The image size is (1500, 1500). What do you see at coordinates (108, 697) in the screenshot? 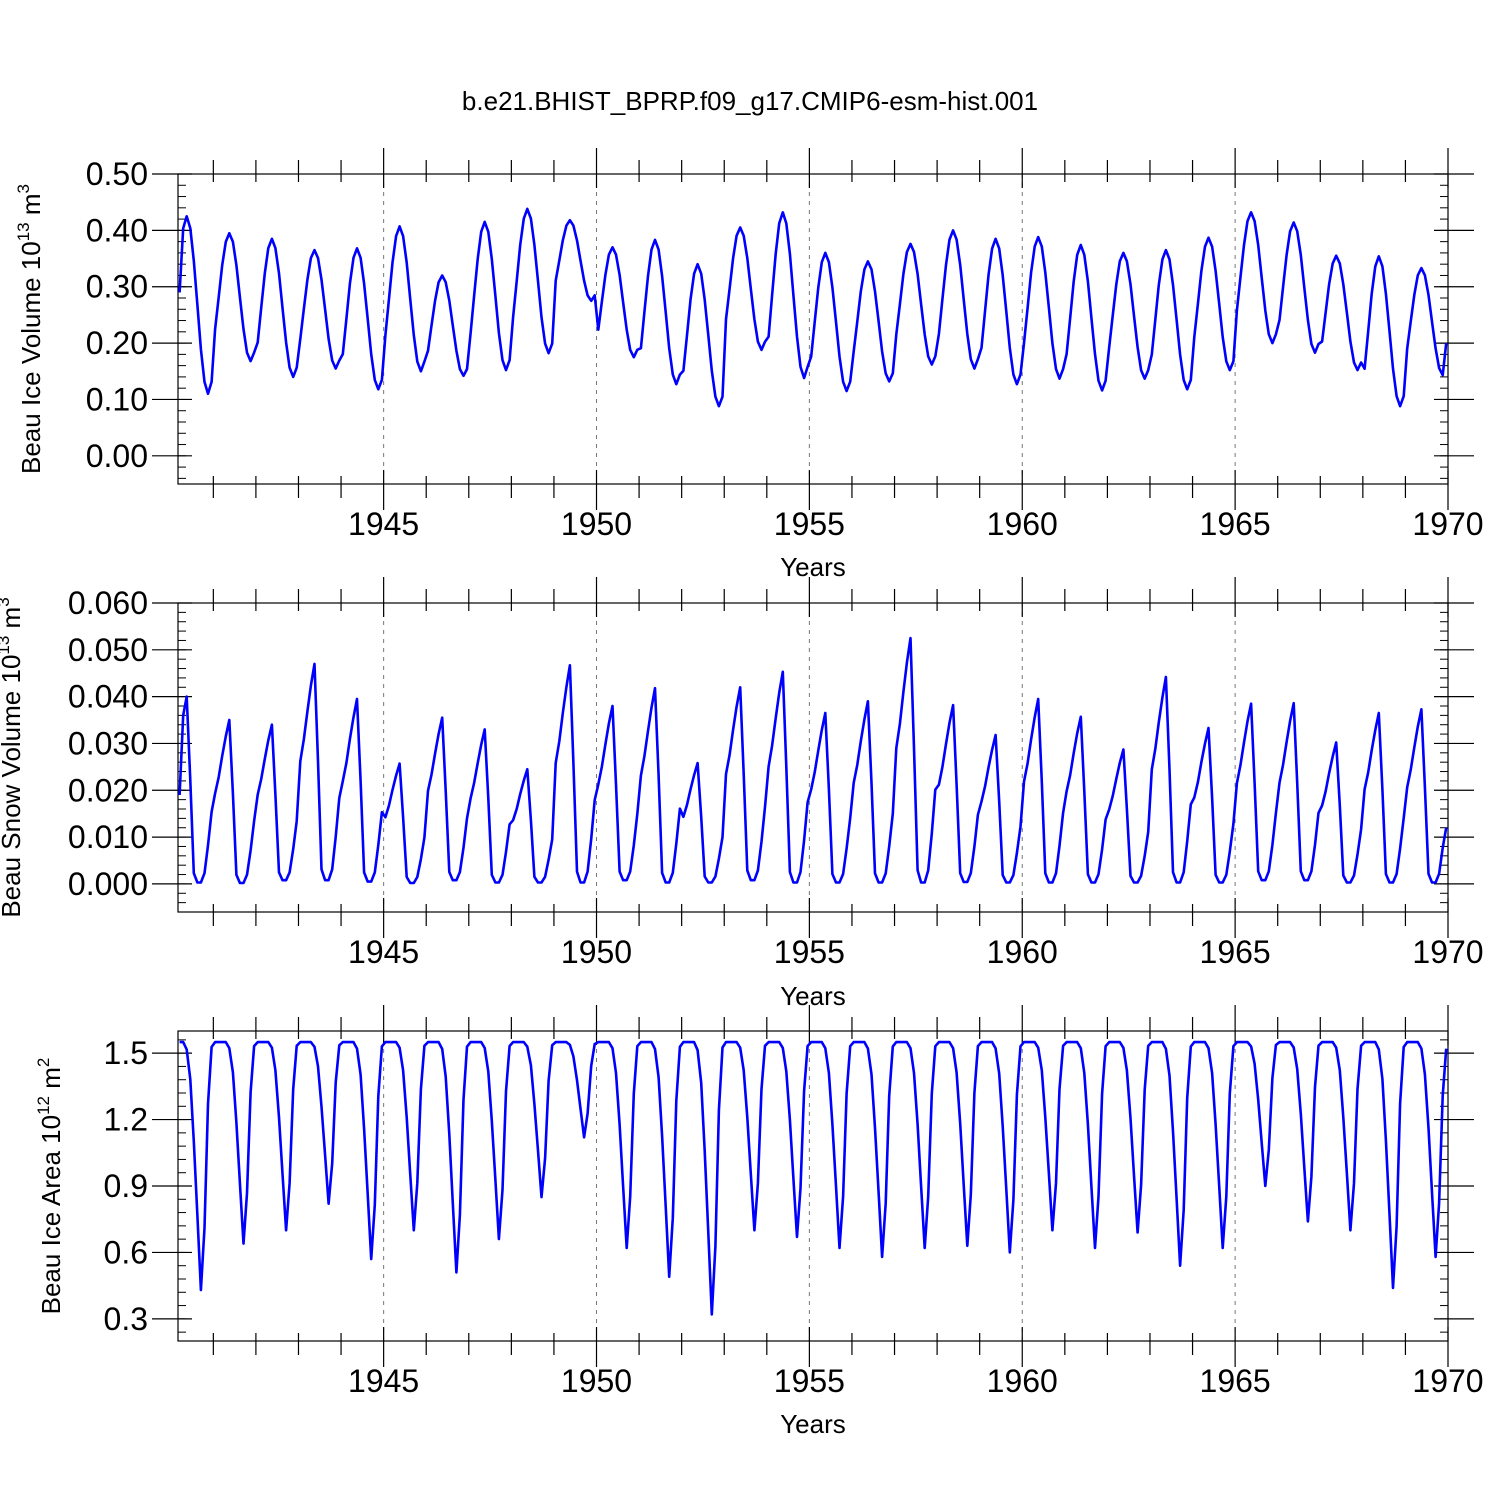
I see `y-tick-label: 0.040` at bounding box center [108, 697].